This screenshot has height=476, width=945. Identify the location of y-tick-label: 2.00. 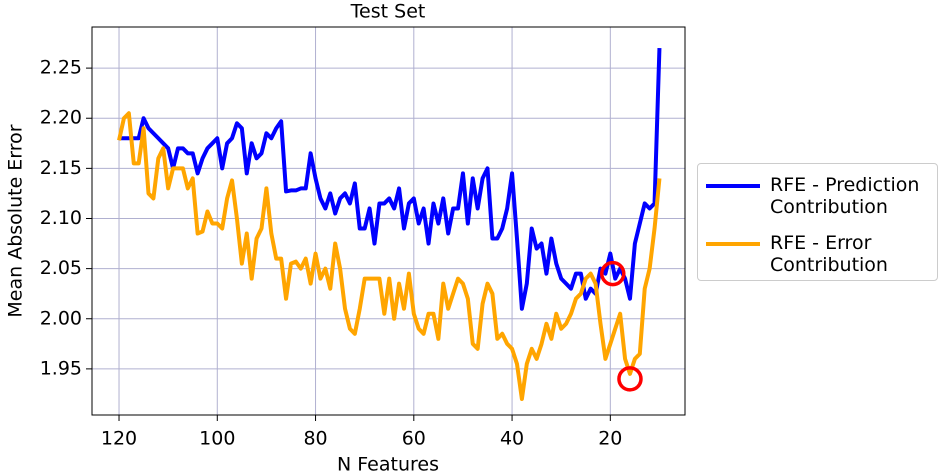
(61, 318).